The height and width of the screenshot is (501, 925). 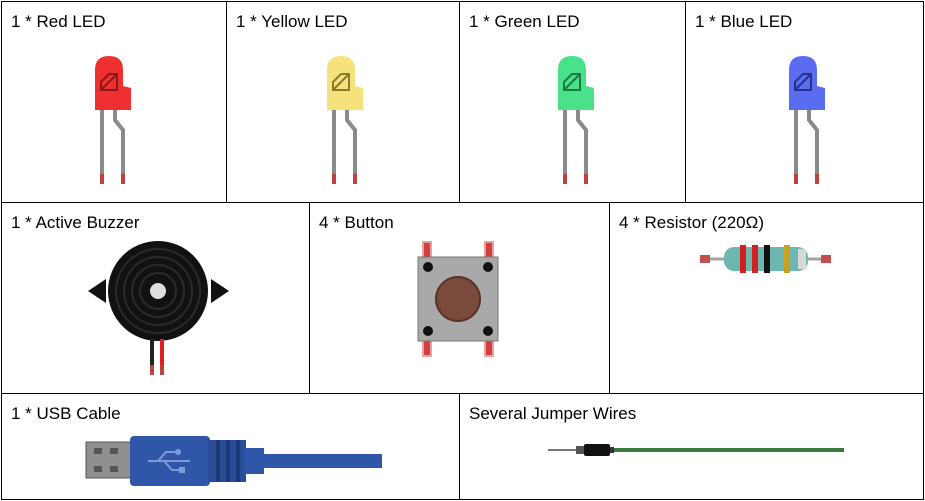 I want to click on blue-led-label: 1 * Blue LED, so click(x=744, y=21).